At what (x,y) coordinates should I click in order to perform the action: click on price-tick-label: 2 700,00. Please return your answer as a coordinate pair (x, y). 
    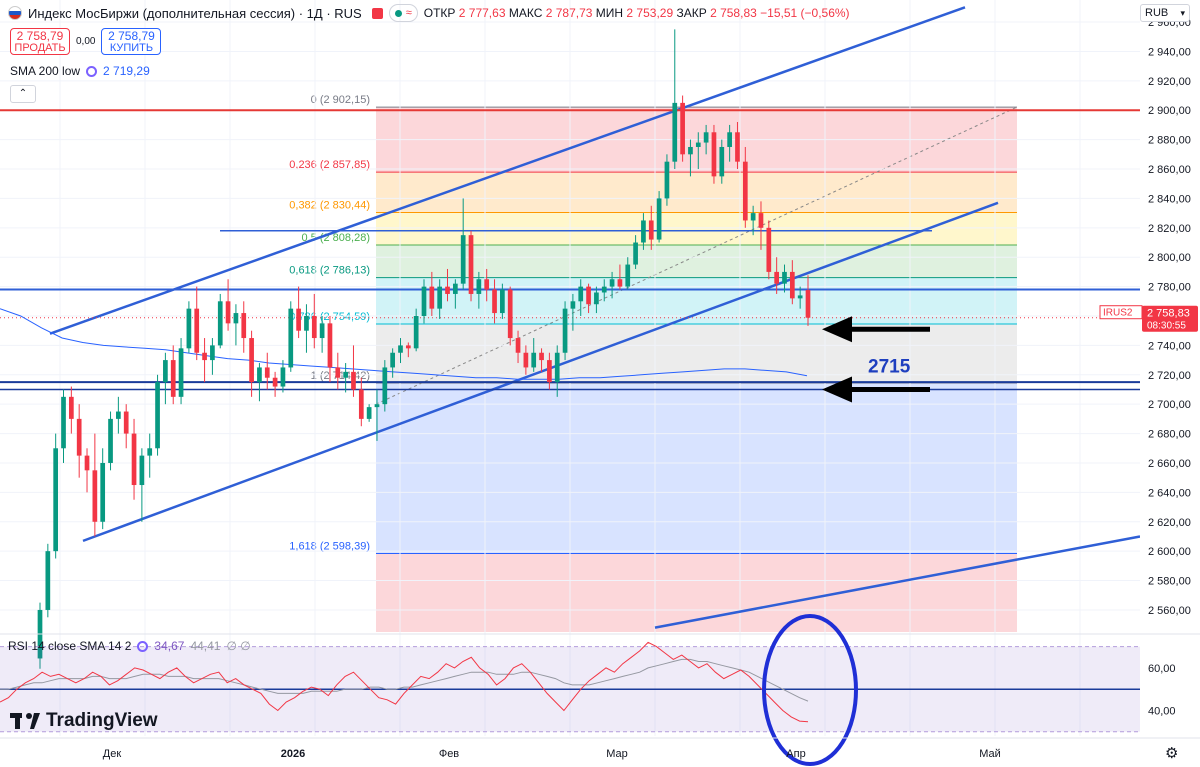
    Looking at the image, I should click on (1169, 405).